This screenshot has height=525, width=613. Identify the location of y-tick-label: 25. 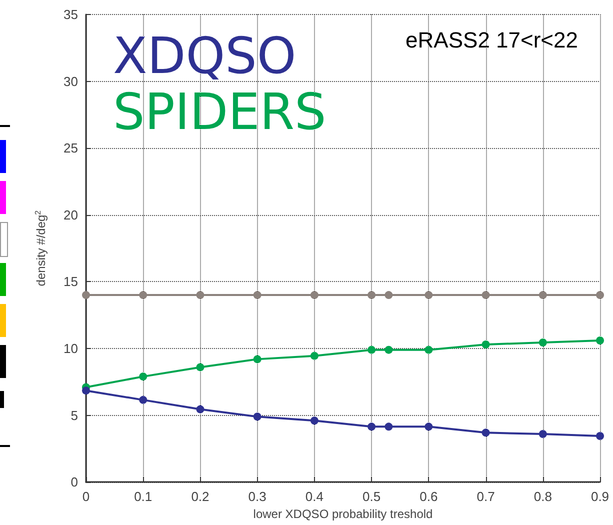
(71, 148).